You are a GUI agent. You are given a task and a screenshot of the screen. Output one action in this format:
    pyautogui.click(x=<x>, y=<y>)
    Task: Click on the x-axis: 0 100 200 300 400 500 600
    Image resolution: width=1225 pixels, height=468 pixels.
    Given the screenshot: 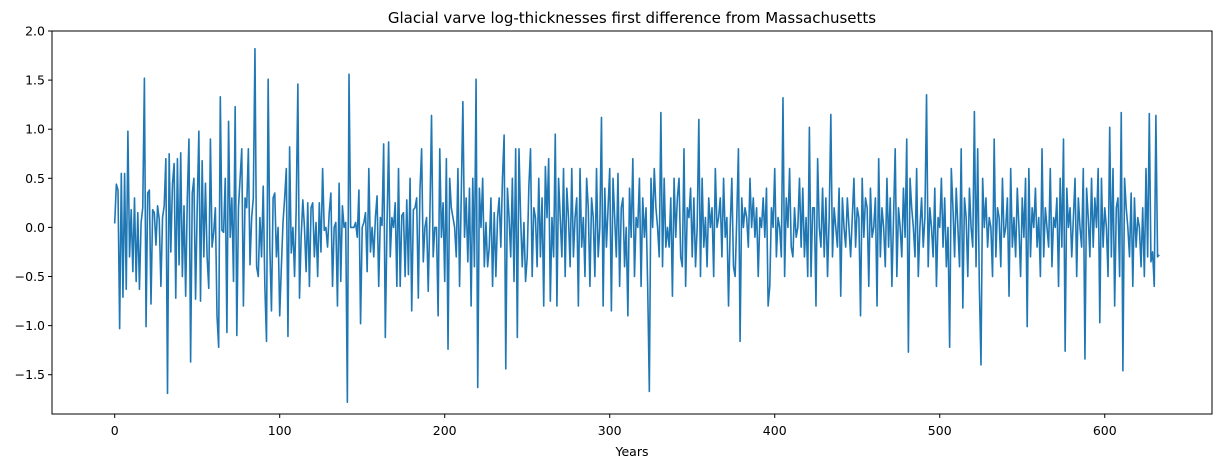 What is the action you would take?
    pyautogui.click(x=614, y=426)
    